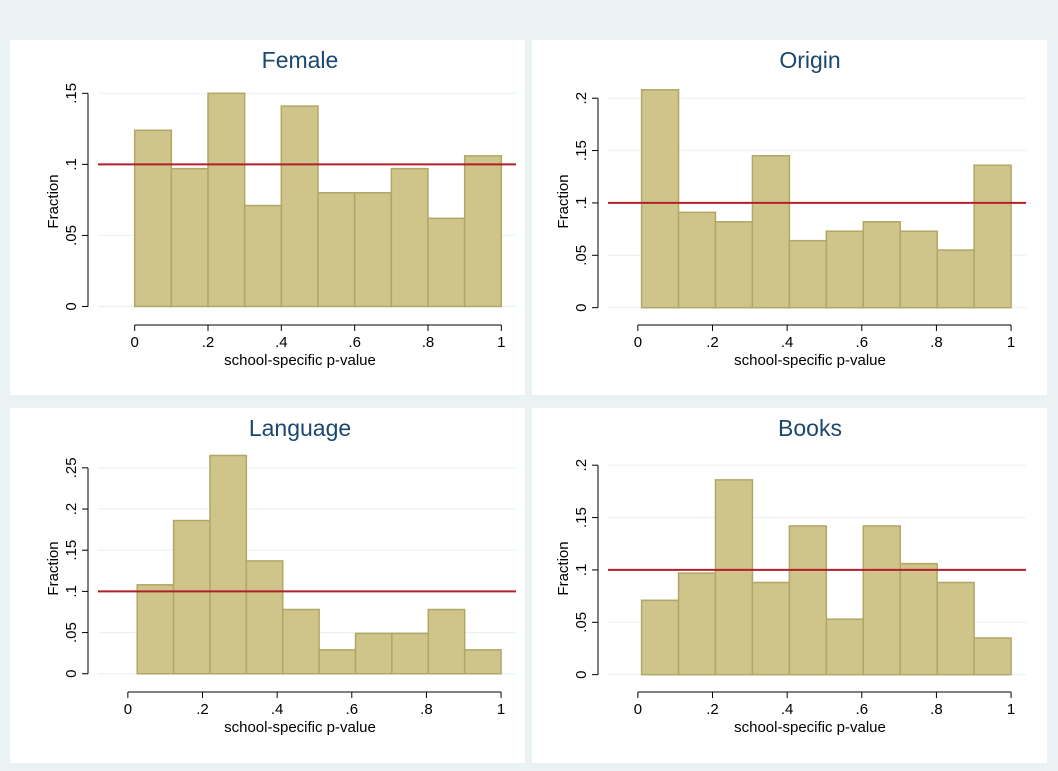  I want to click on panel-books-y-tick-label: 0, so click(581, 674).